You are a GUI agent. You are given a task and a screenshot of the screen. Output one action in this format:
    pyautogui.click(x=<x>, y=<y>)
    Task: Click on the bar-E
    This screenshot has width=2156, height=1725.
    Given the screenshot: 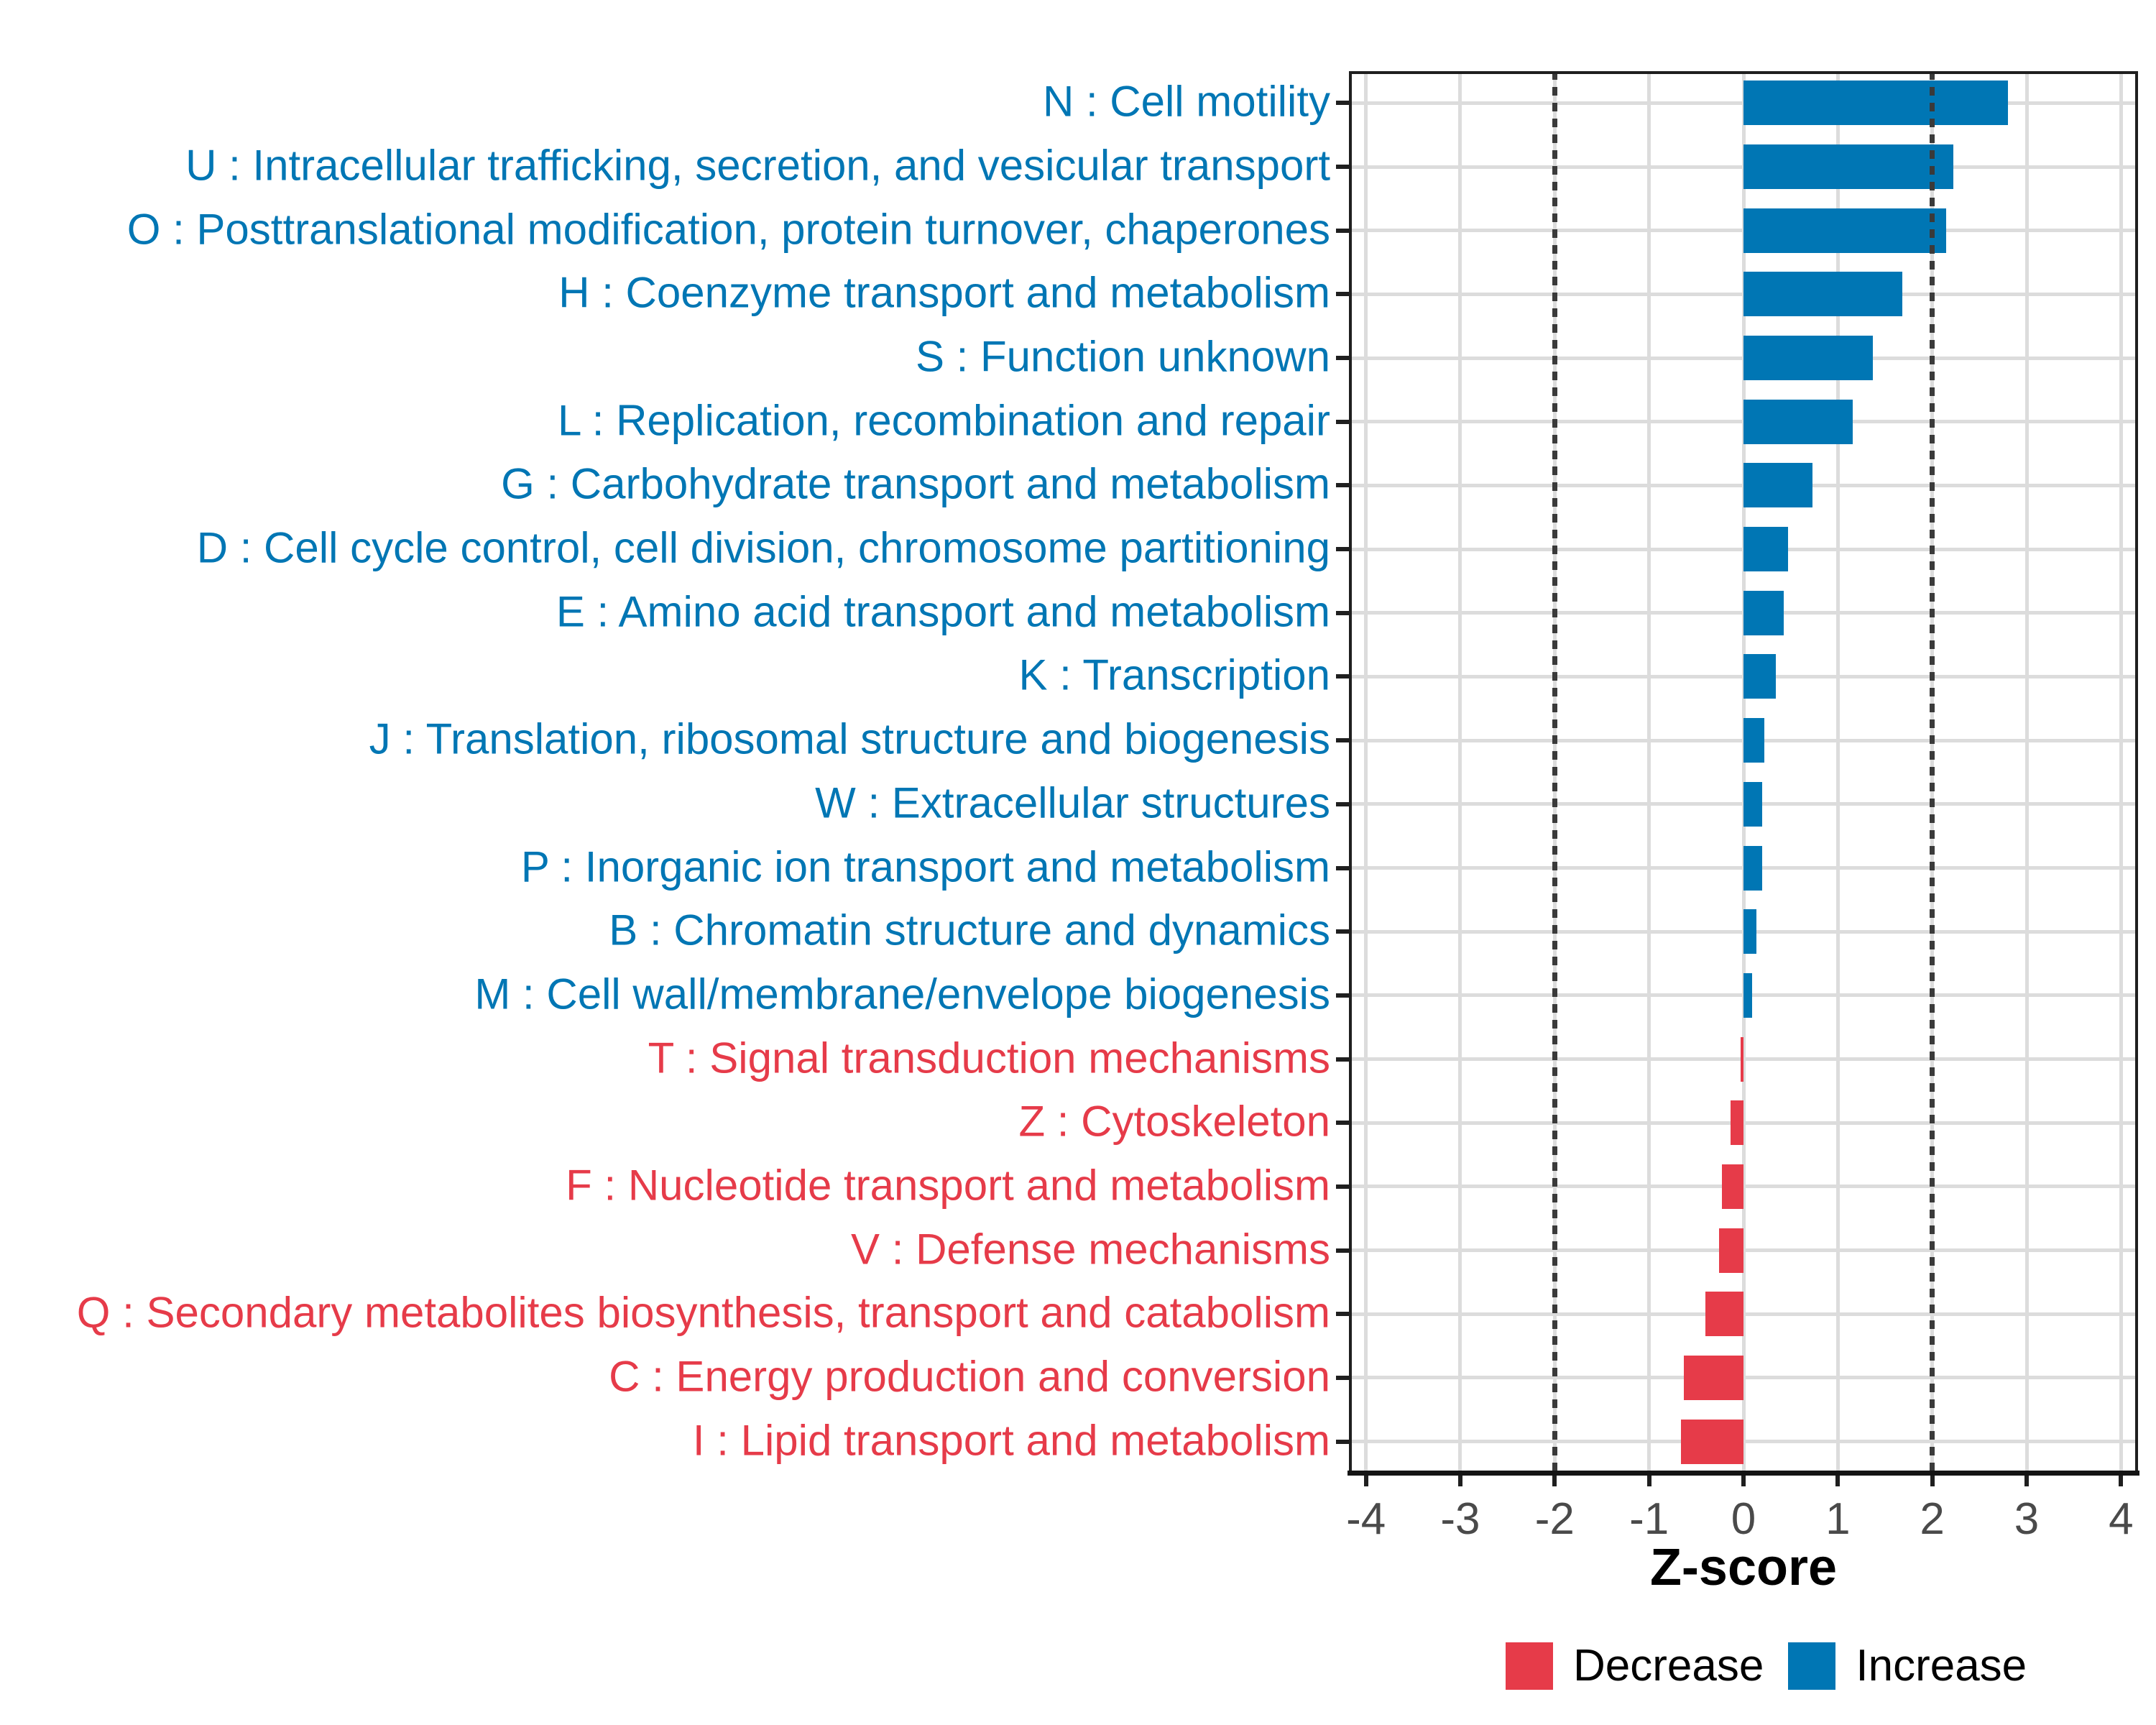 What is the action you would take?
    pyautogui.click(x=1764, y=612)
    